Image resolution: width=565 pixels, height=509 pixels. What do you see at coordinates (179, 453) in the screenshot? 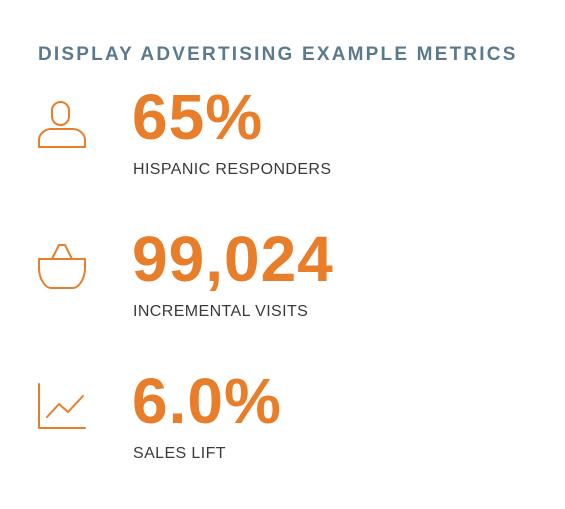
I see `metric-label: SALES LIFT` at bounding box center [179, 453].